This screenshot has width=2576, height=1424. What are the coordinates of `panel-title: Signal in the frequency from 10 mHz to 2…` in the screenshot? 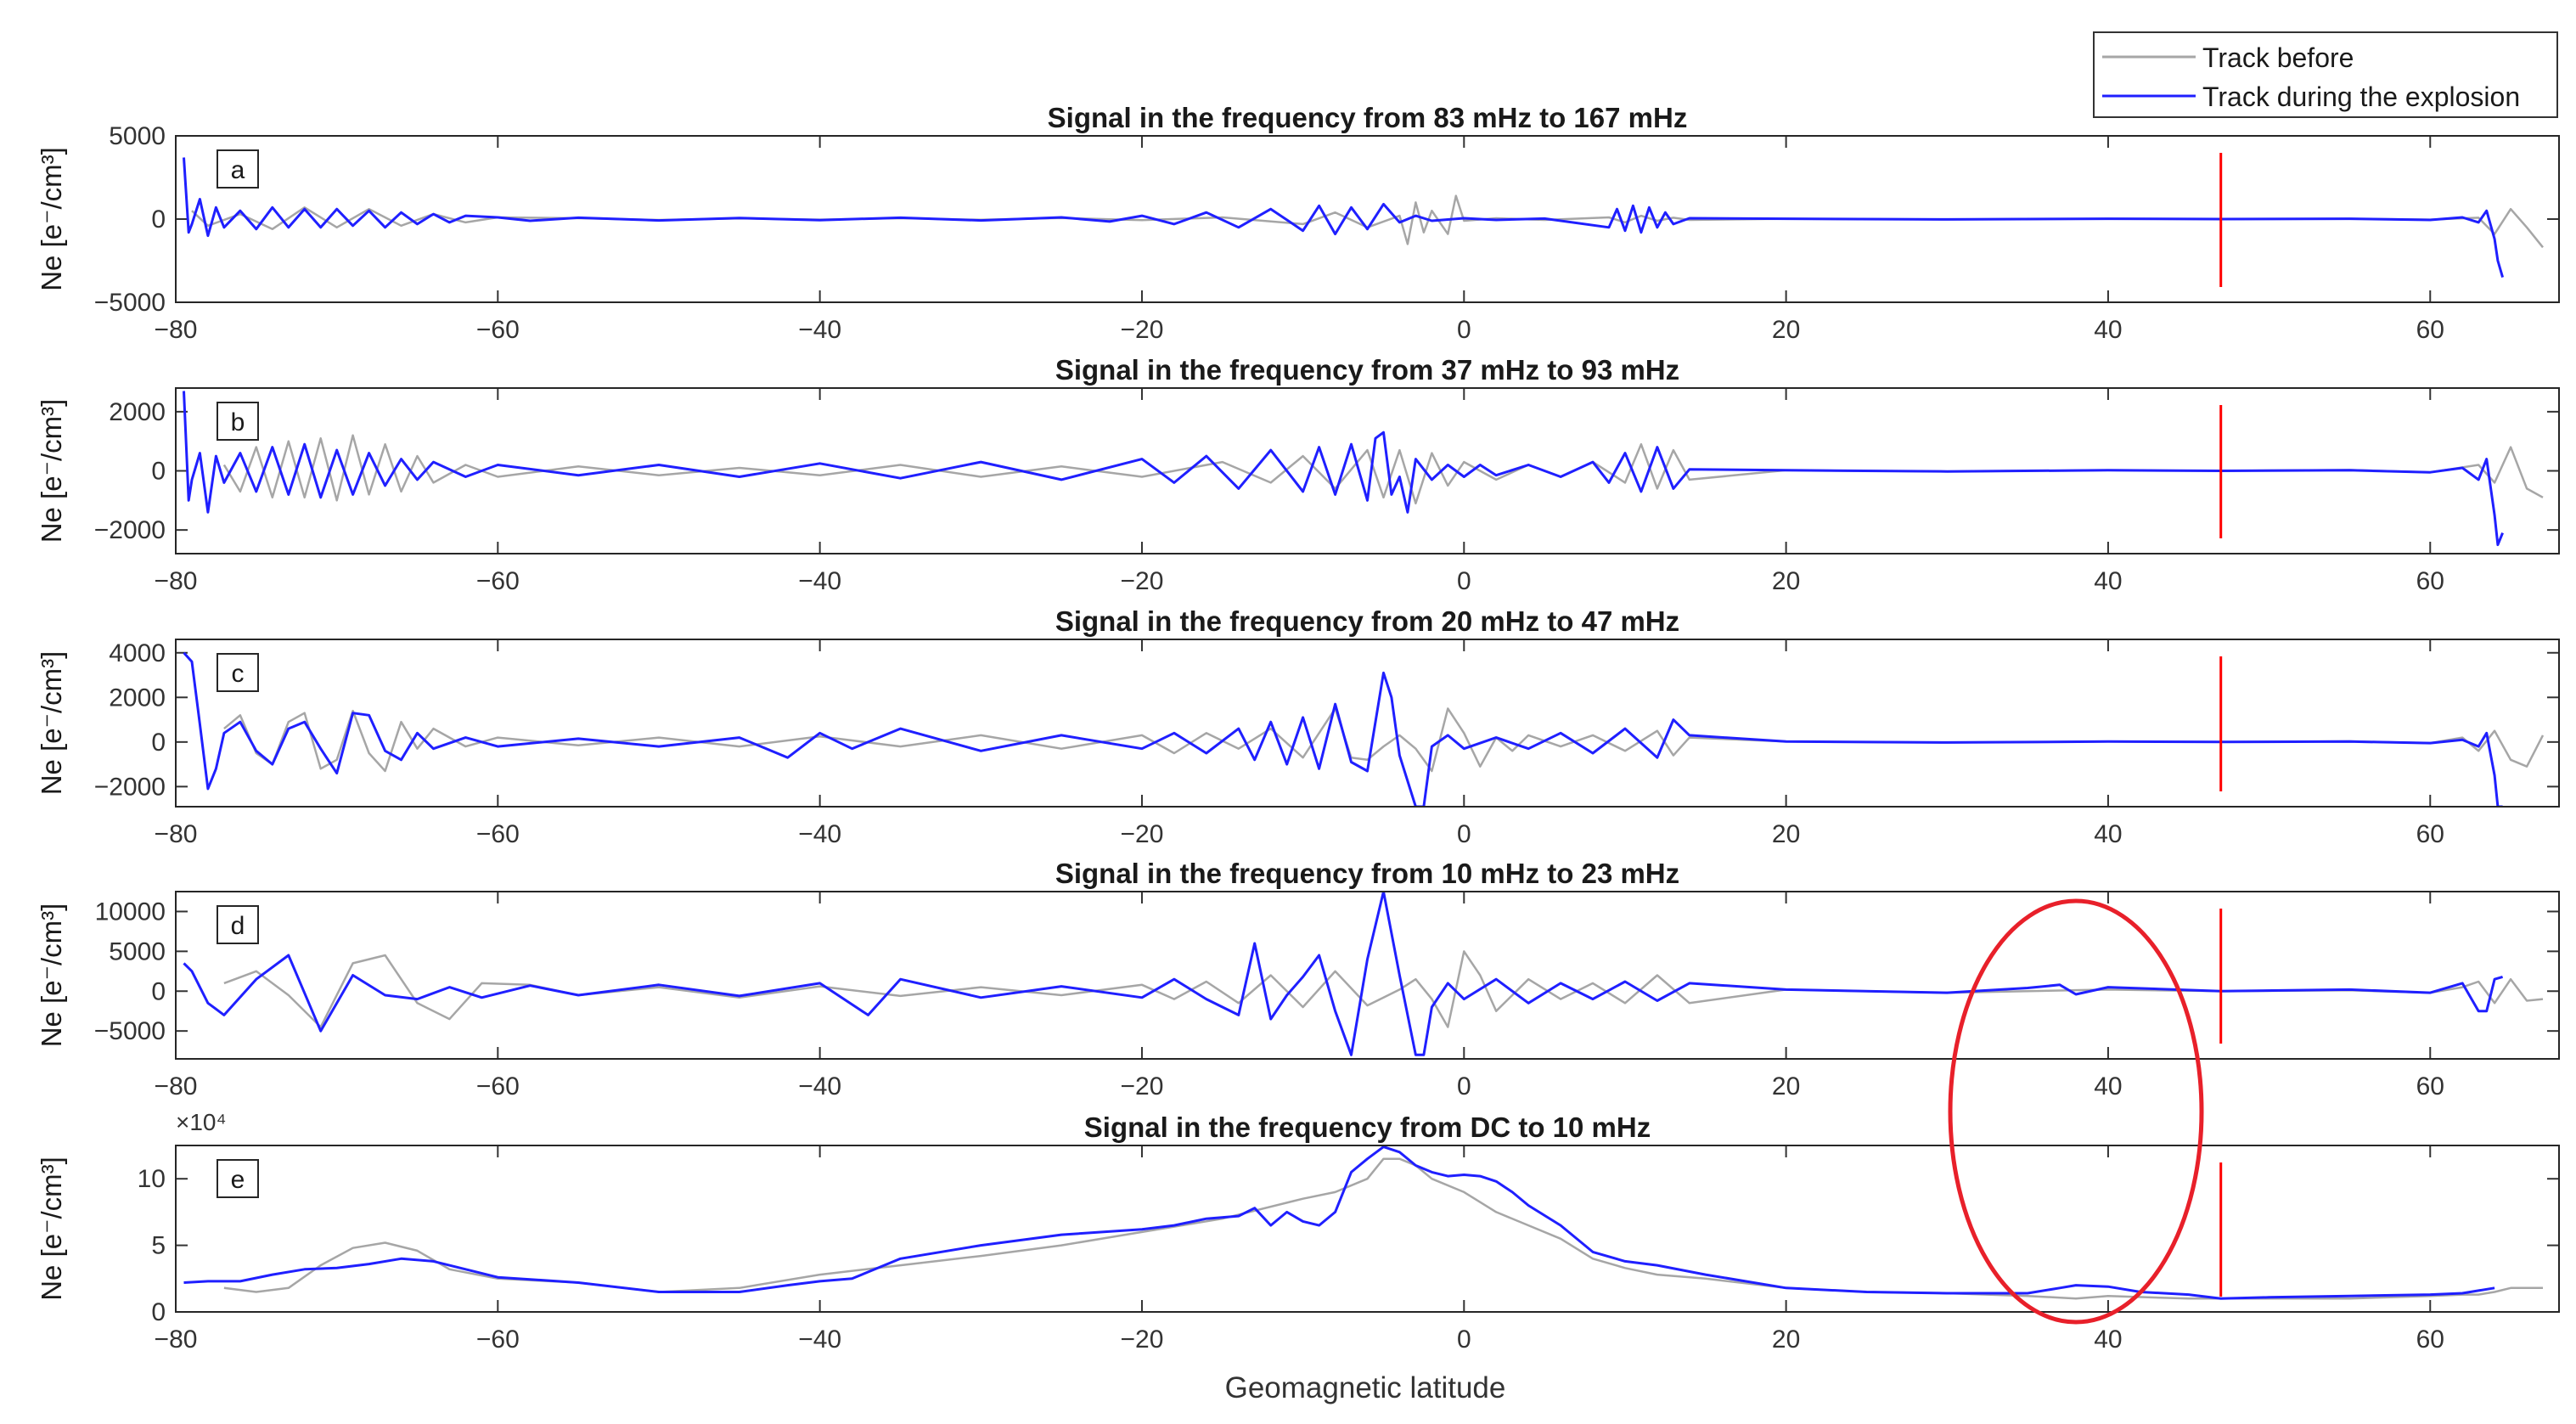 It's located at (1367, 873).